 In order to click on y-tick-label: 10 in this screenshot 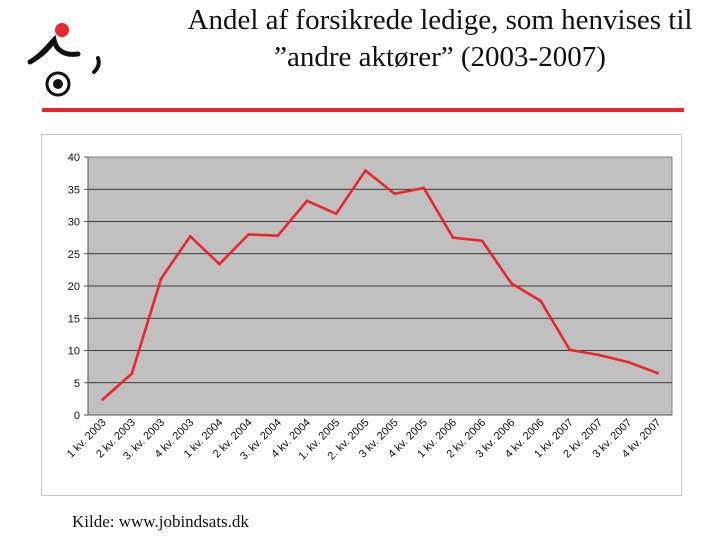, I will do `click(74, 352)`.